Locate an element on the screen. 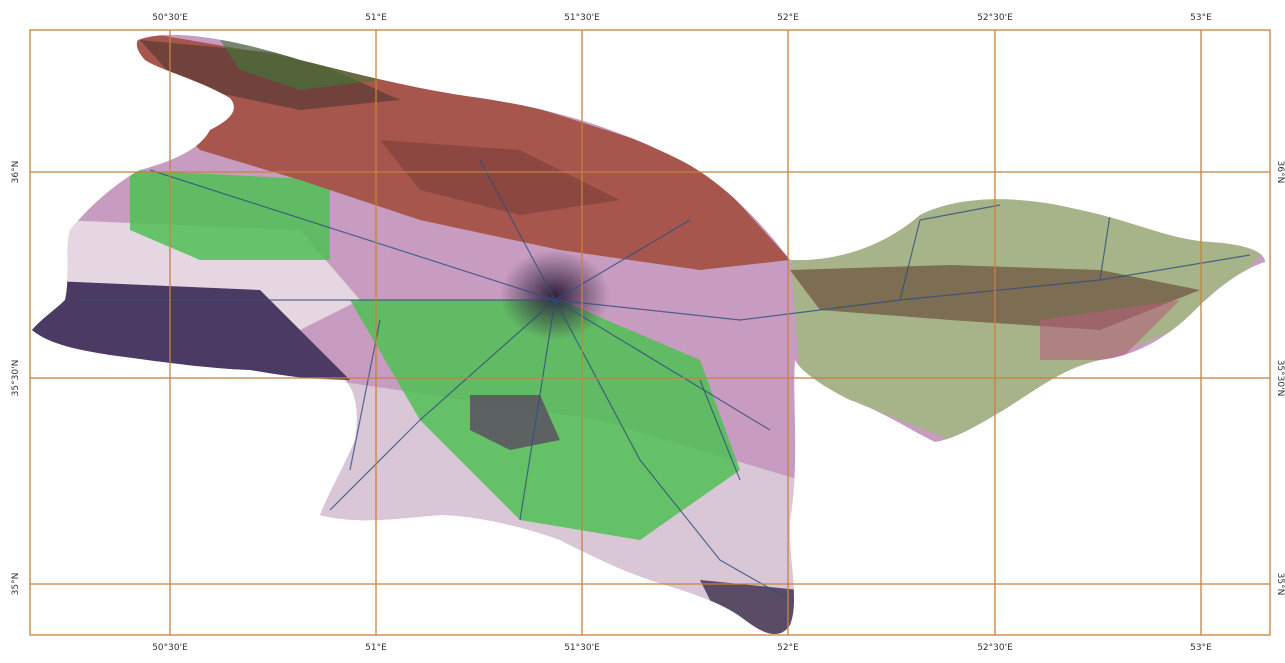  top-label: 50°30'E is located at coordinates (170, 18).